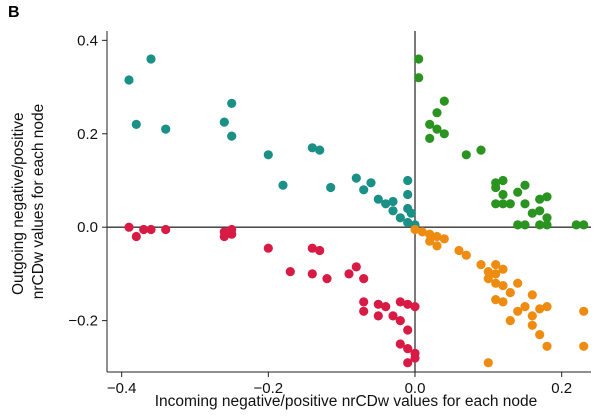 This screenshot has width=599, height=416. I want to click on y-tick-label: 0.0, so click(87, 227).